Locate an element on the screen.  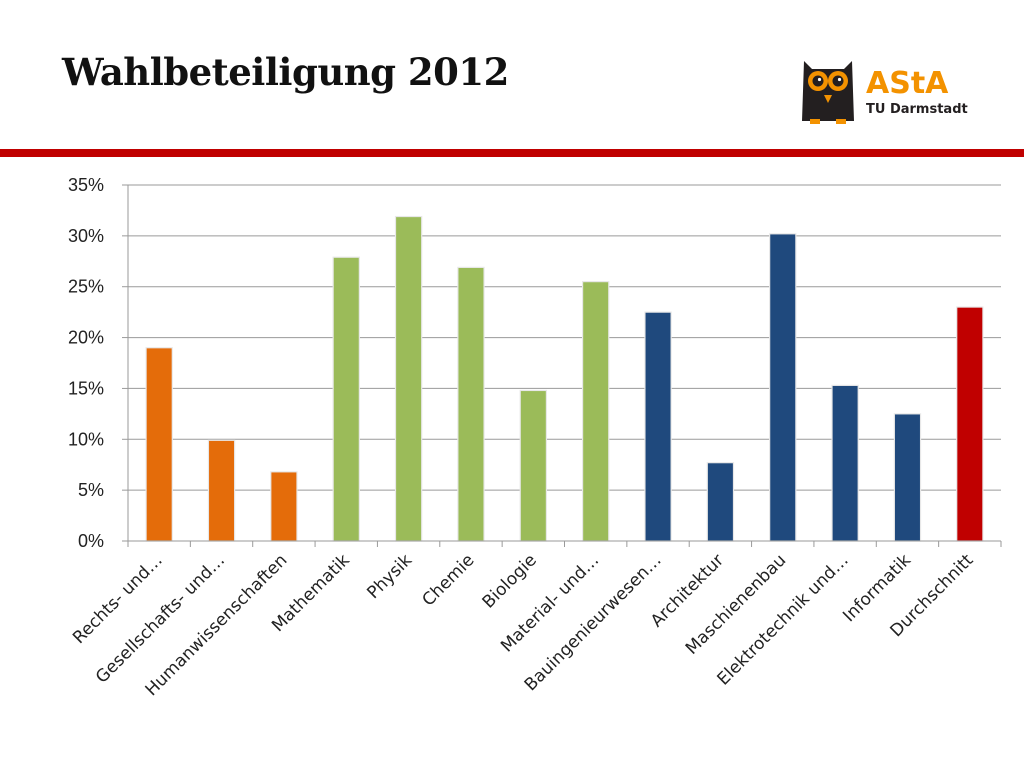
logo-subtitle: TU Darmstadt is located at coordinates (917, 109).